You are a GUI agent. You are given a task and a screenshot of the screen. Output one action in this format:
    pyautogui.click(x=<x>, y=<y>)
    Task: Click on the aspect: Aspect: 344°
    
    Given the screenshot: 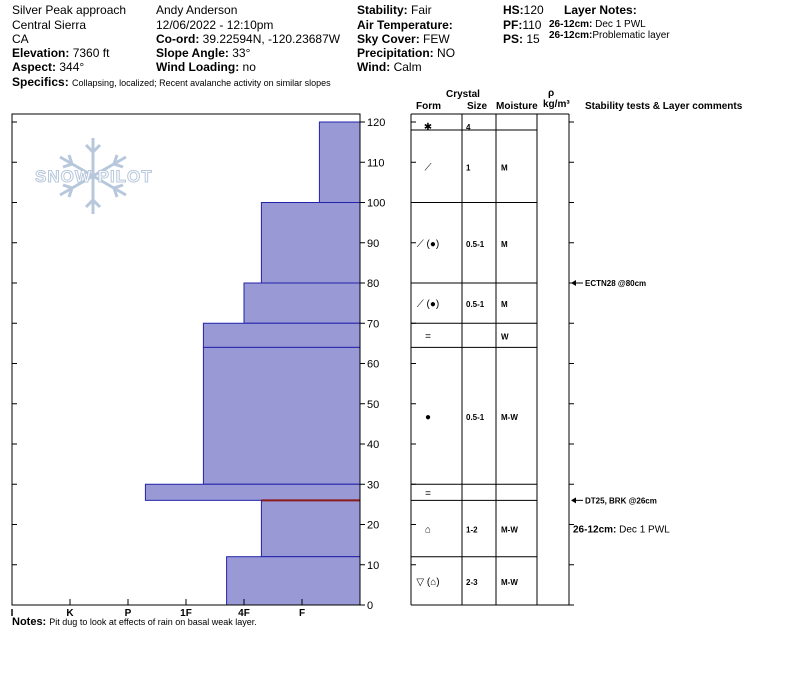 What is the action you would take?
    pyautogui.click(x=48, y=67)
    